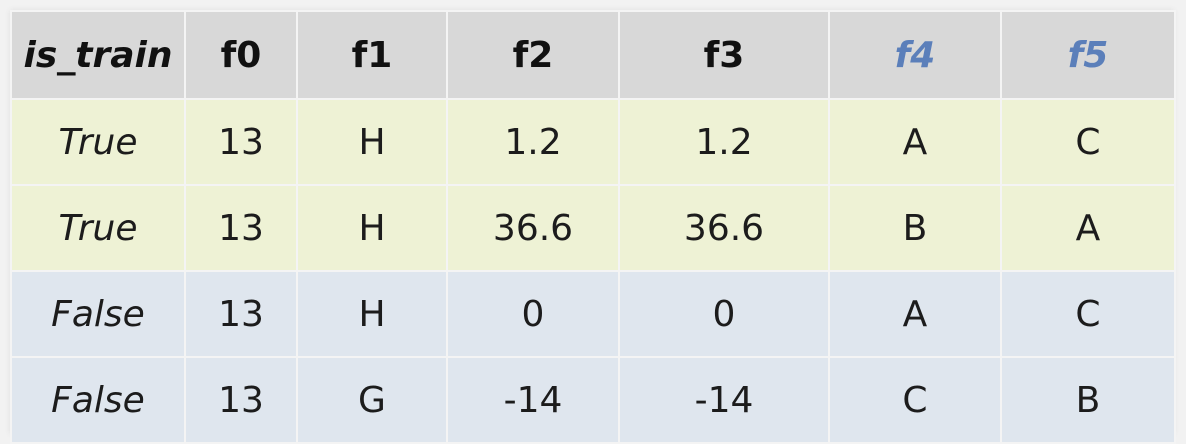 Image resolution: width=1186 pixels, height=444 pixels. What do you see at coordinates (915, 55) in the screenshot?
I see `header-f4: f4` at bounding box center [915, 55].